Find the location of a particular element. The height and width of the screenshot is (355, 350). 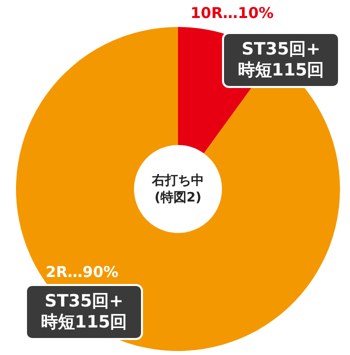

slice-label: 10R…10% is located at coordinates (232, 13).